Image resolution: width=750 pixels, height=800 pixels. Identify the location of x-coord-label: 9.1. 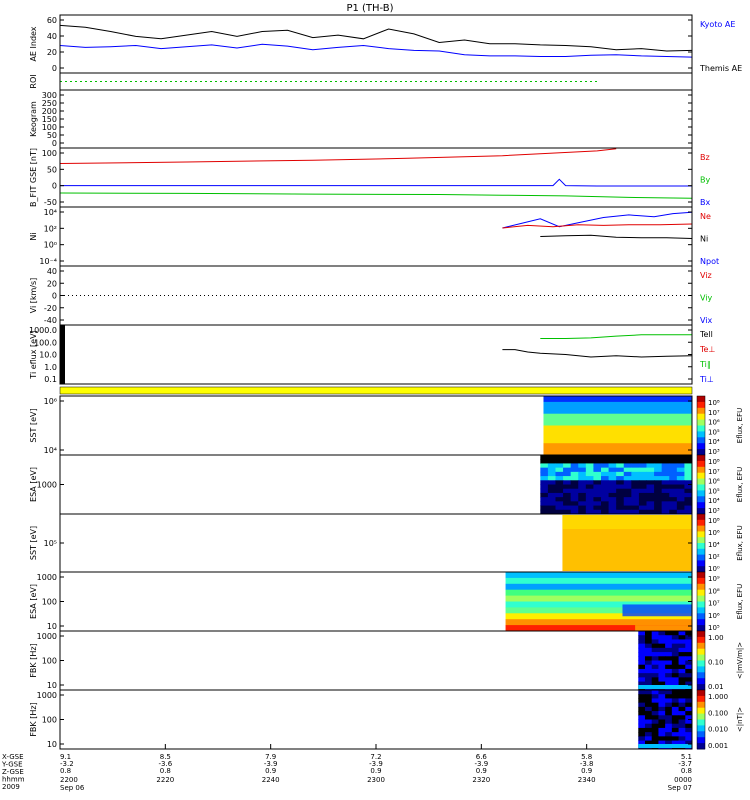
(65, 757).